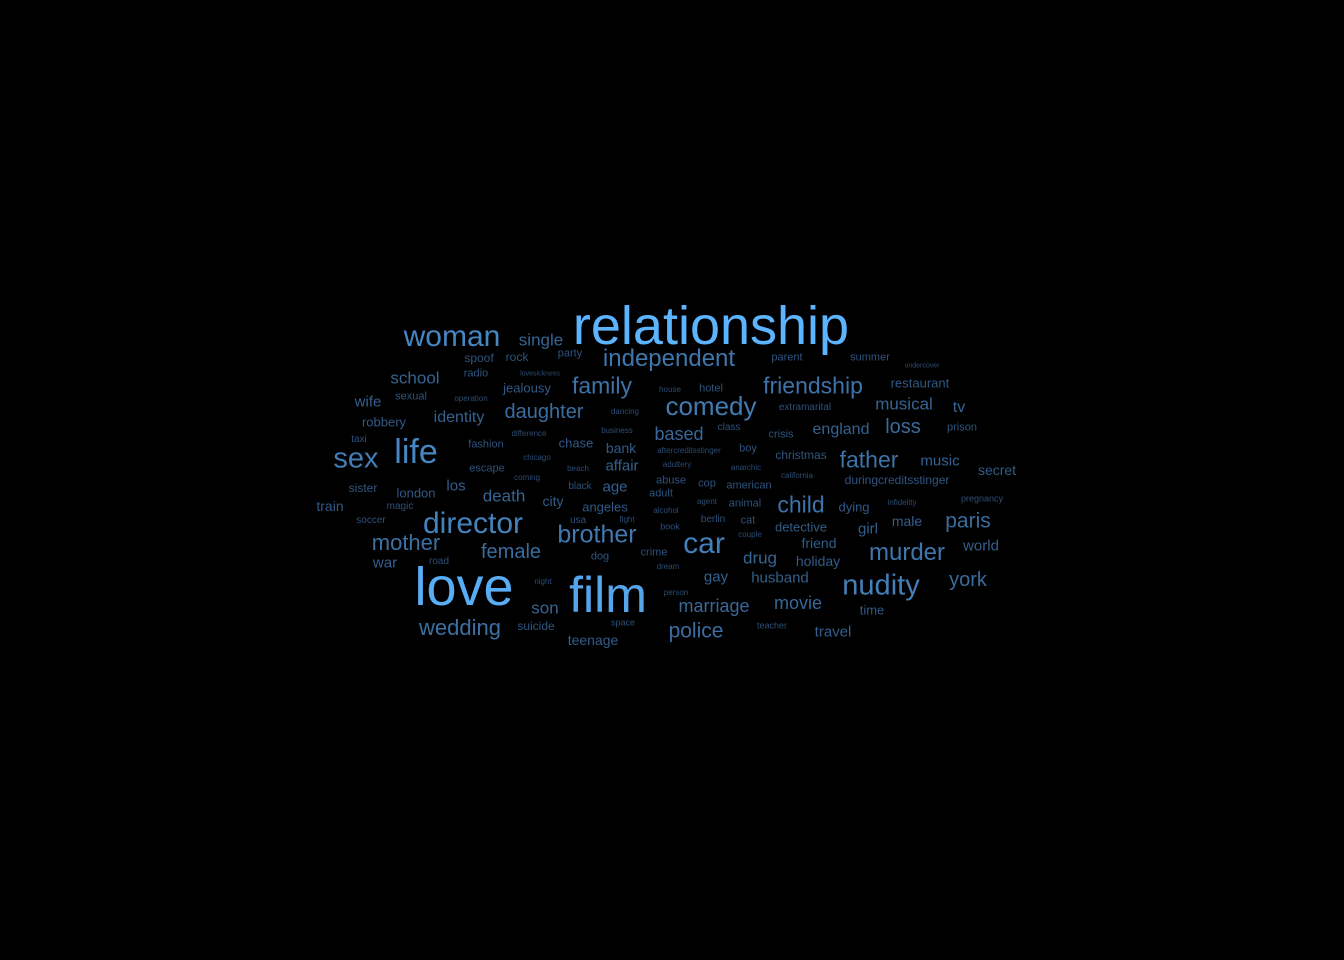 The width and height of the screenshot is (1344, 960). What do you see at coordinates (359, 439) in the screenshot?
I see `word-taxi: taxi` at bounding box center [359, 439].